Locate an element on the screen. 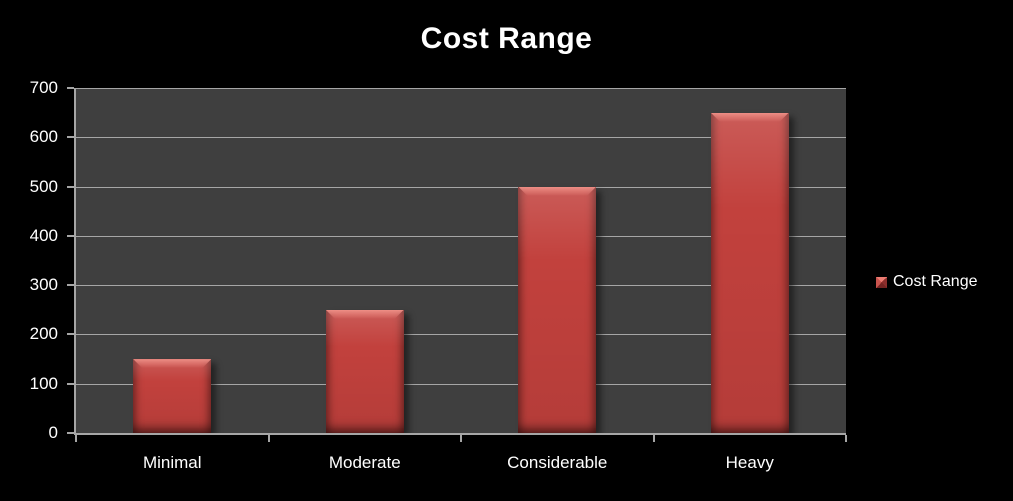 This screenshot has height=501, width=1013. bar-moderate is located at coordinates (364, 371).